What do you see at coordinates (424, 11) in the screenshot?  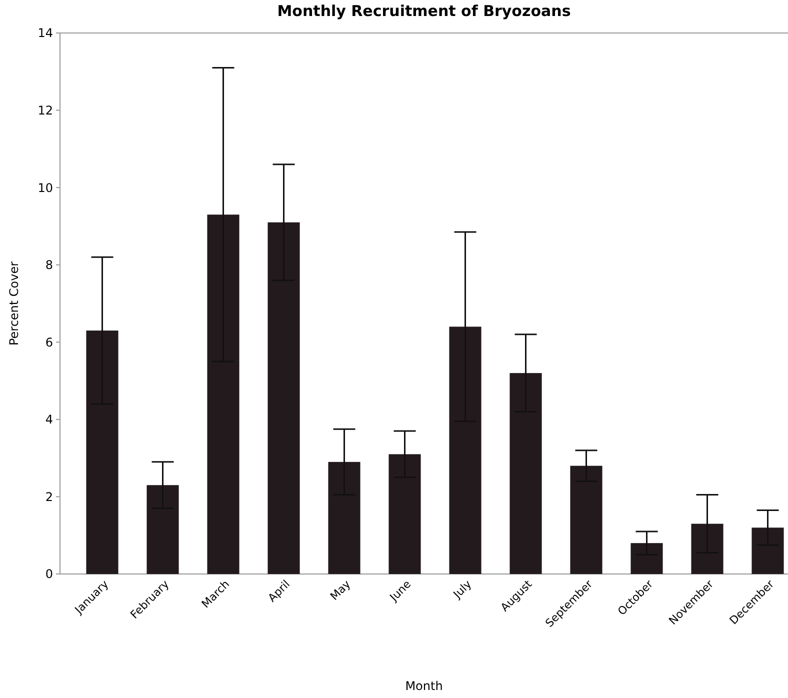 I see `chart-title: Monthly Recruitment of Bryozoans` at bounding box center [424, 11].